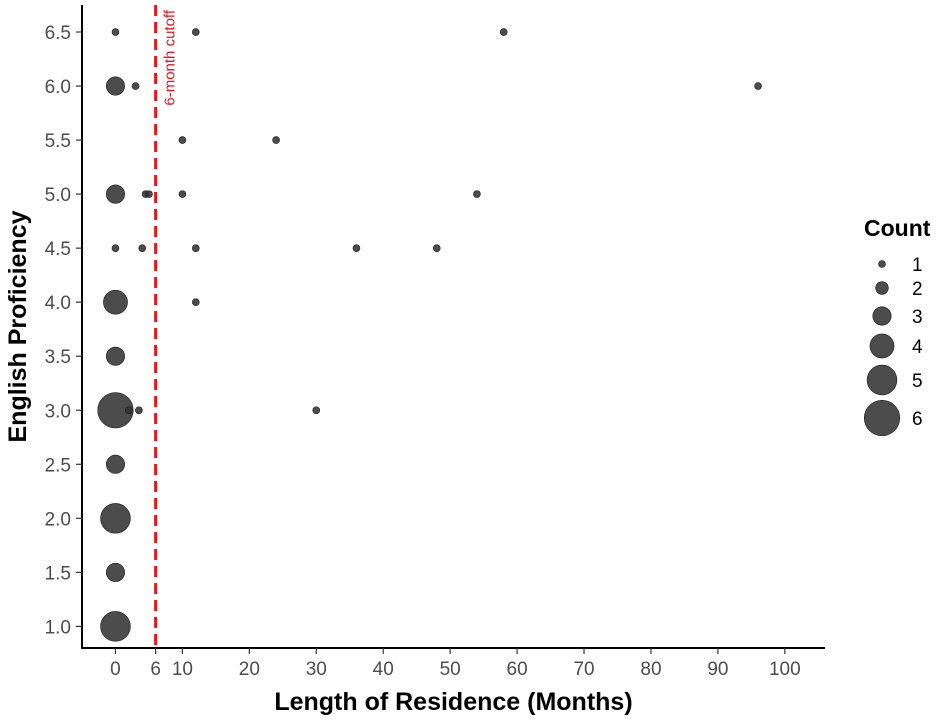 This screenshot has height=721, width=943. I want to click on y-tick-label: 5.0, so click(58, 195).